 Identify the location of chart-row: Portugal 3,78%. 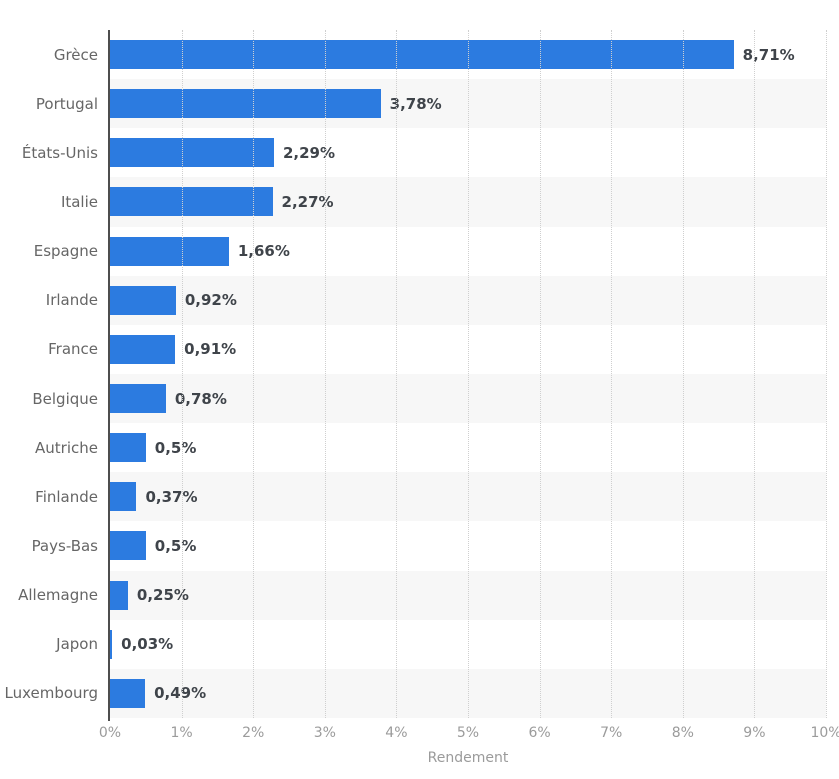
(419, 104).